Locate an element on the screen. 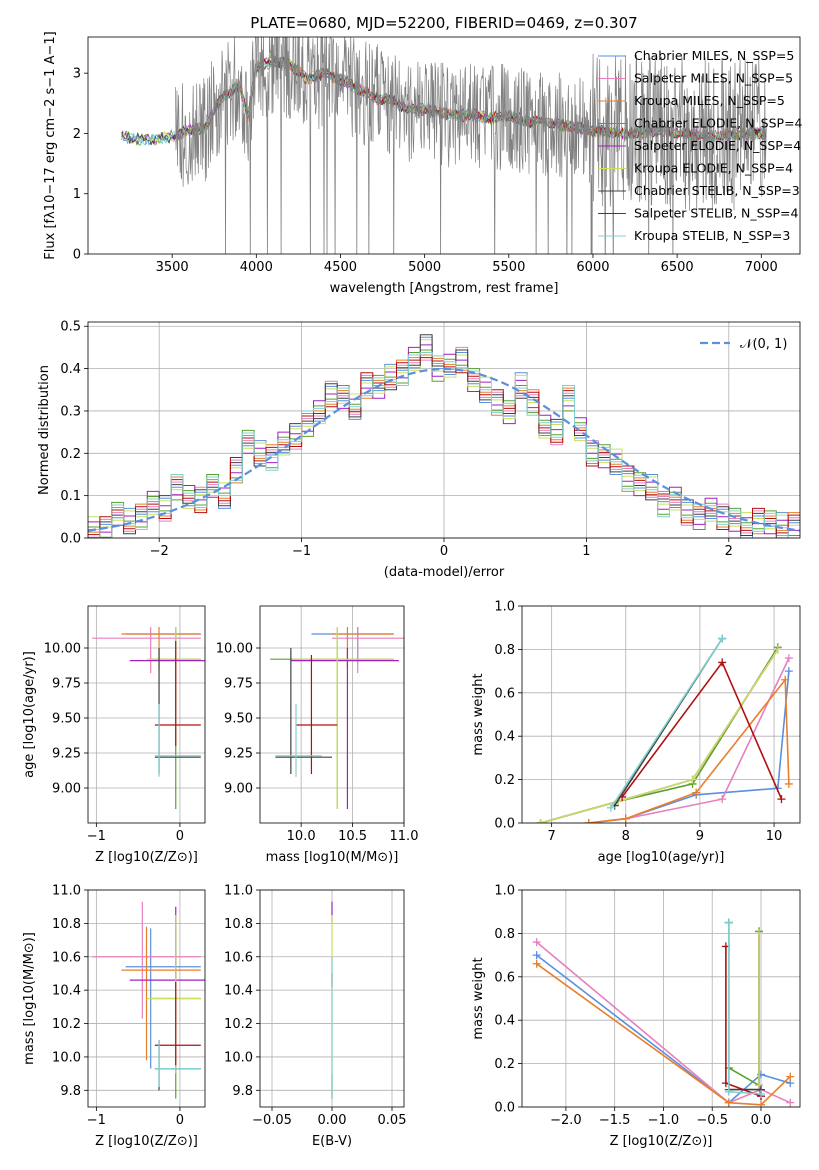  x-tick-label: 0.0 is located at coordinates (761, 1120).